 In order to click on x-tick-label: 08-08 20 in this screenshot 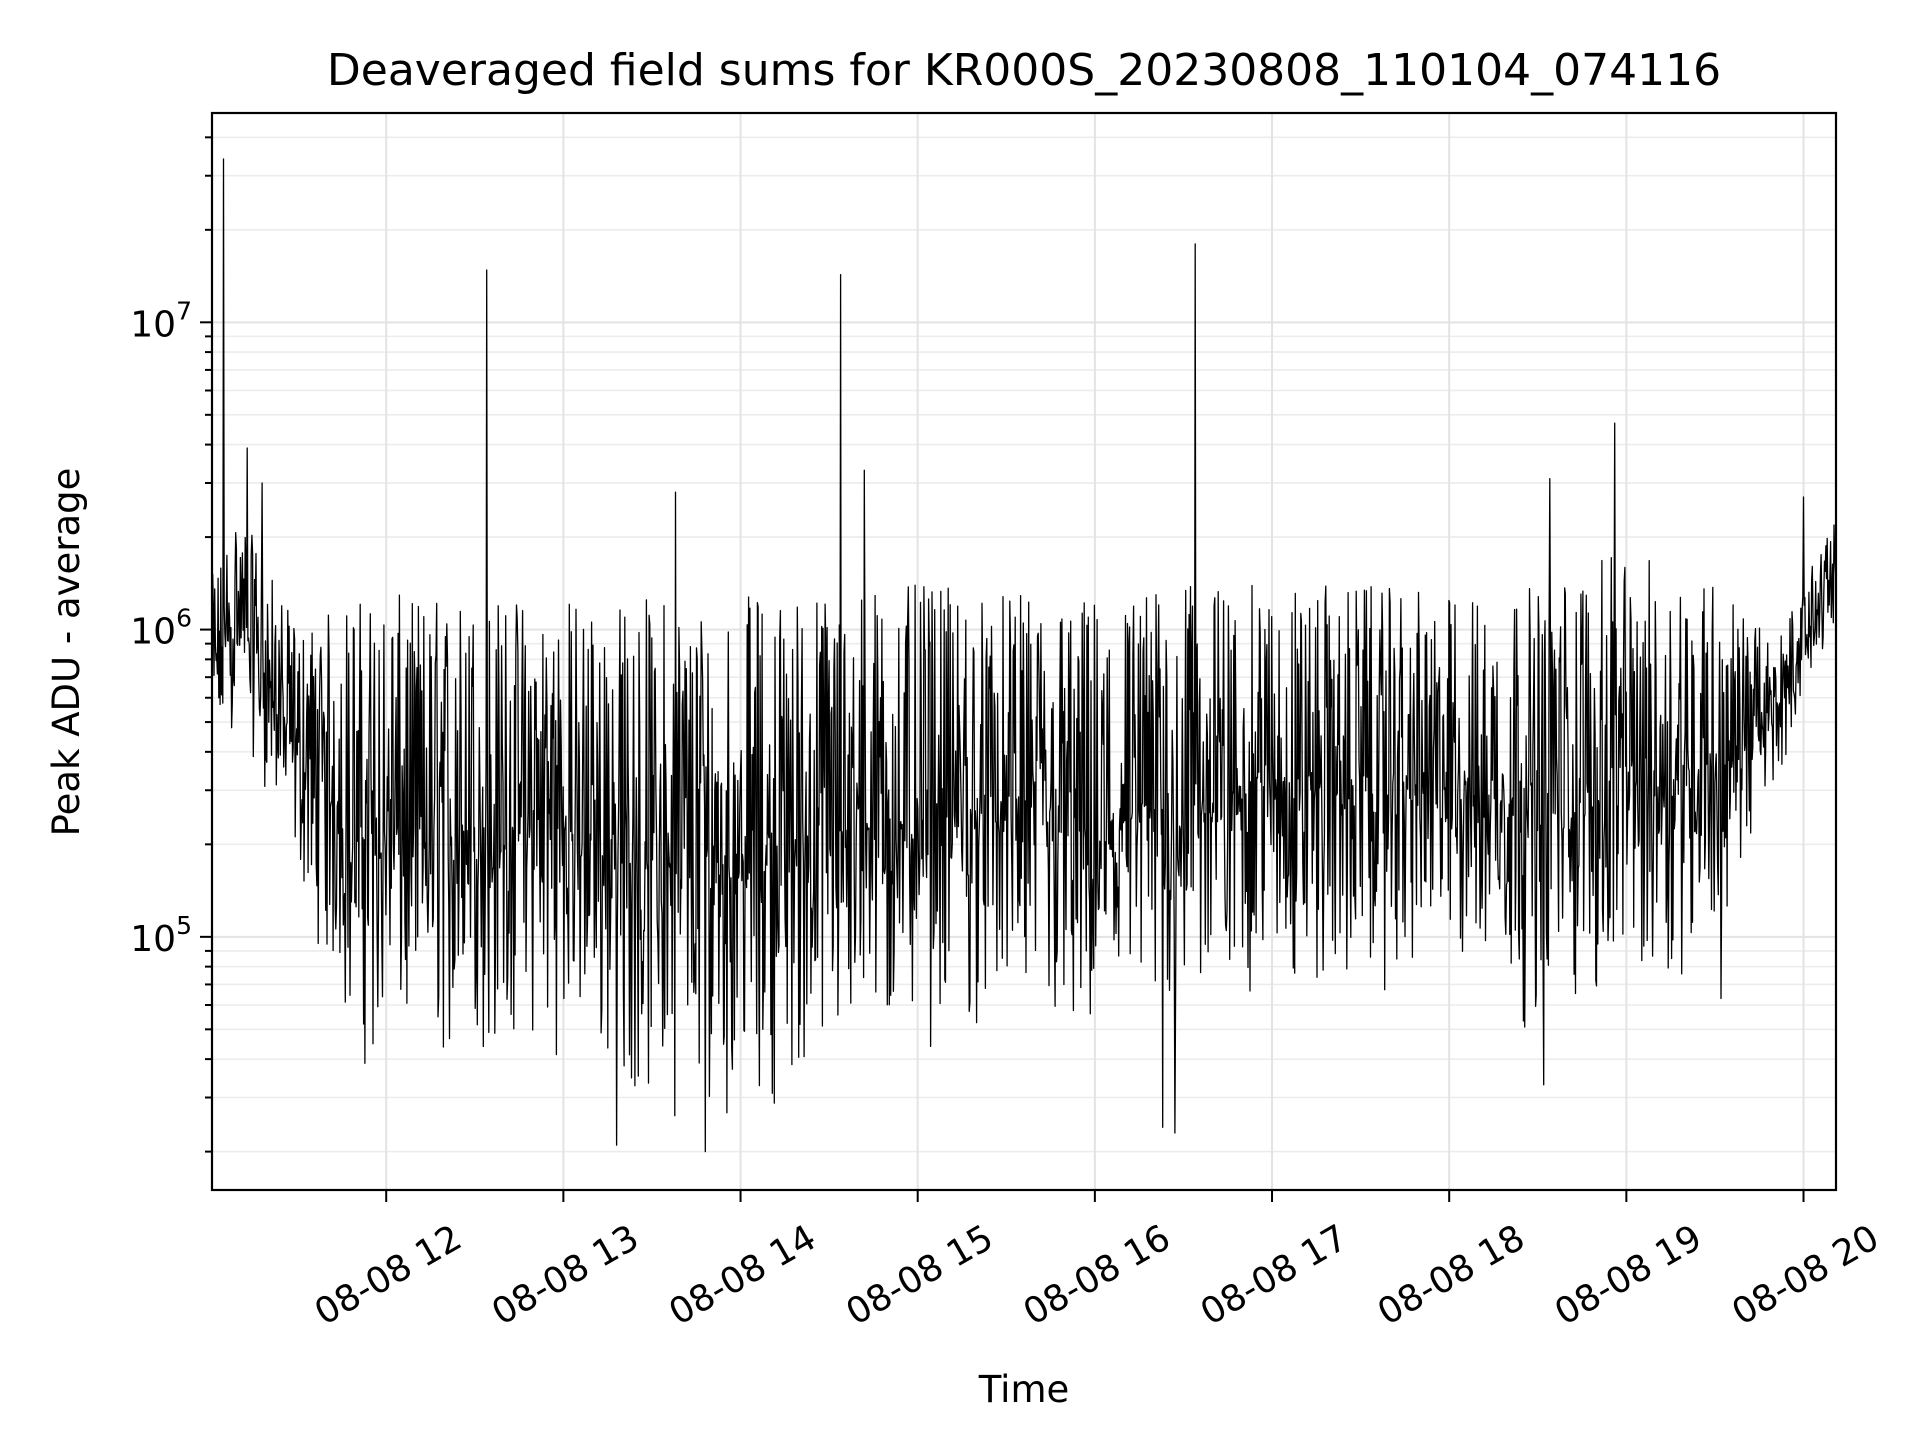, I will do `click(1805, 1275)`.